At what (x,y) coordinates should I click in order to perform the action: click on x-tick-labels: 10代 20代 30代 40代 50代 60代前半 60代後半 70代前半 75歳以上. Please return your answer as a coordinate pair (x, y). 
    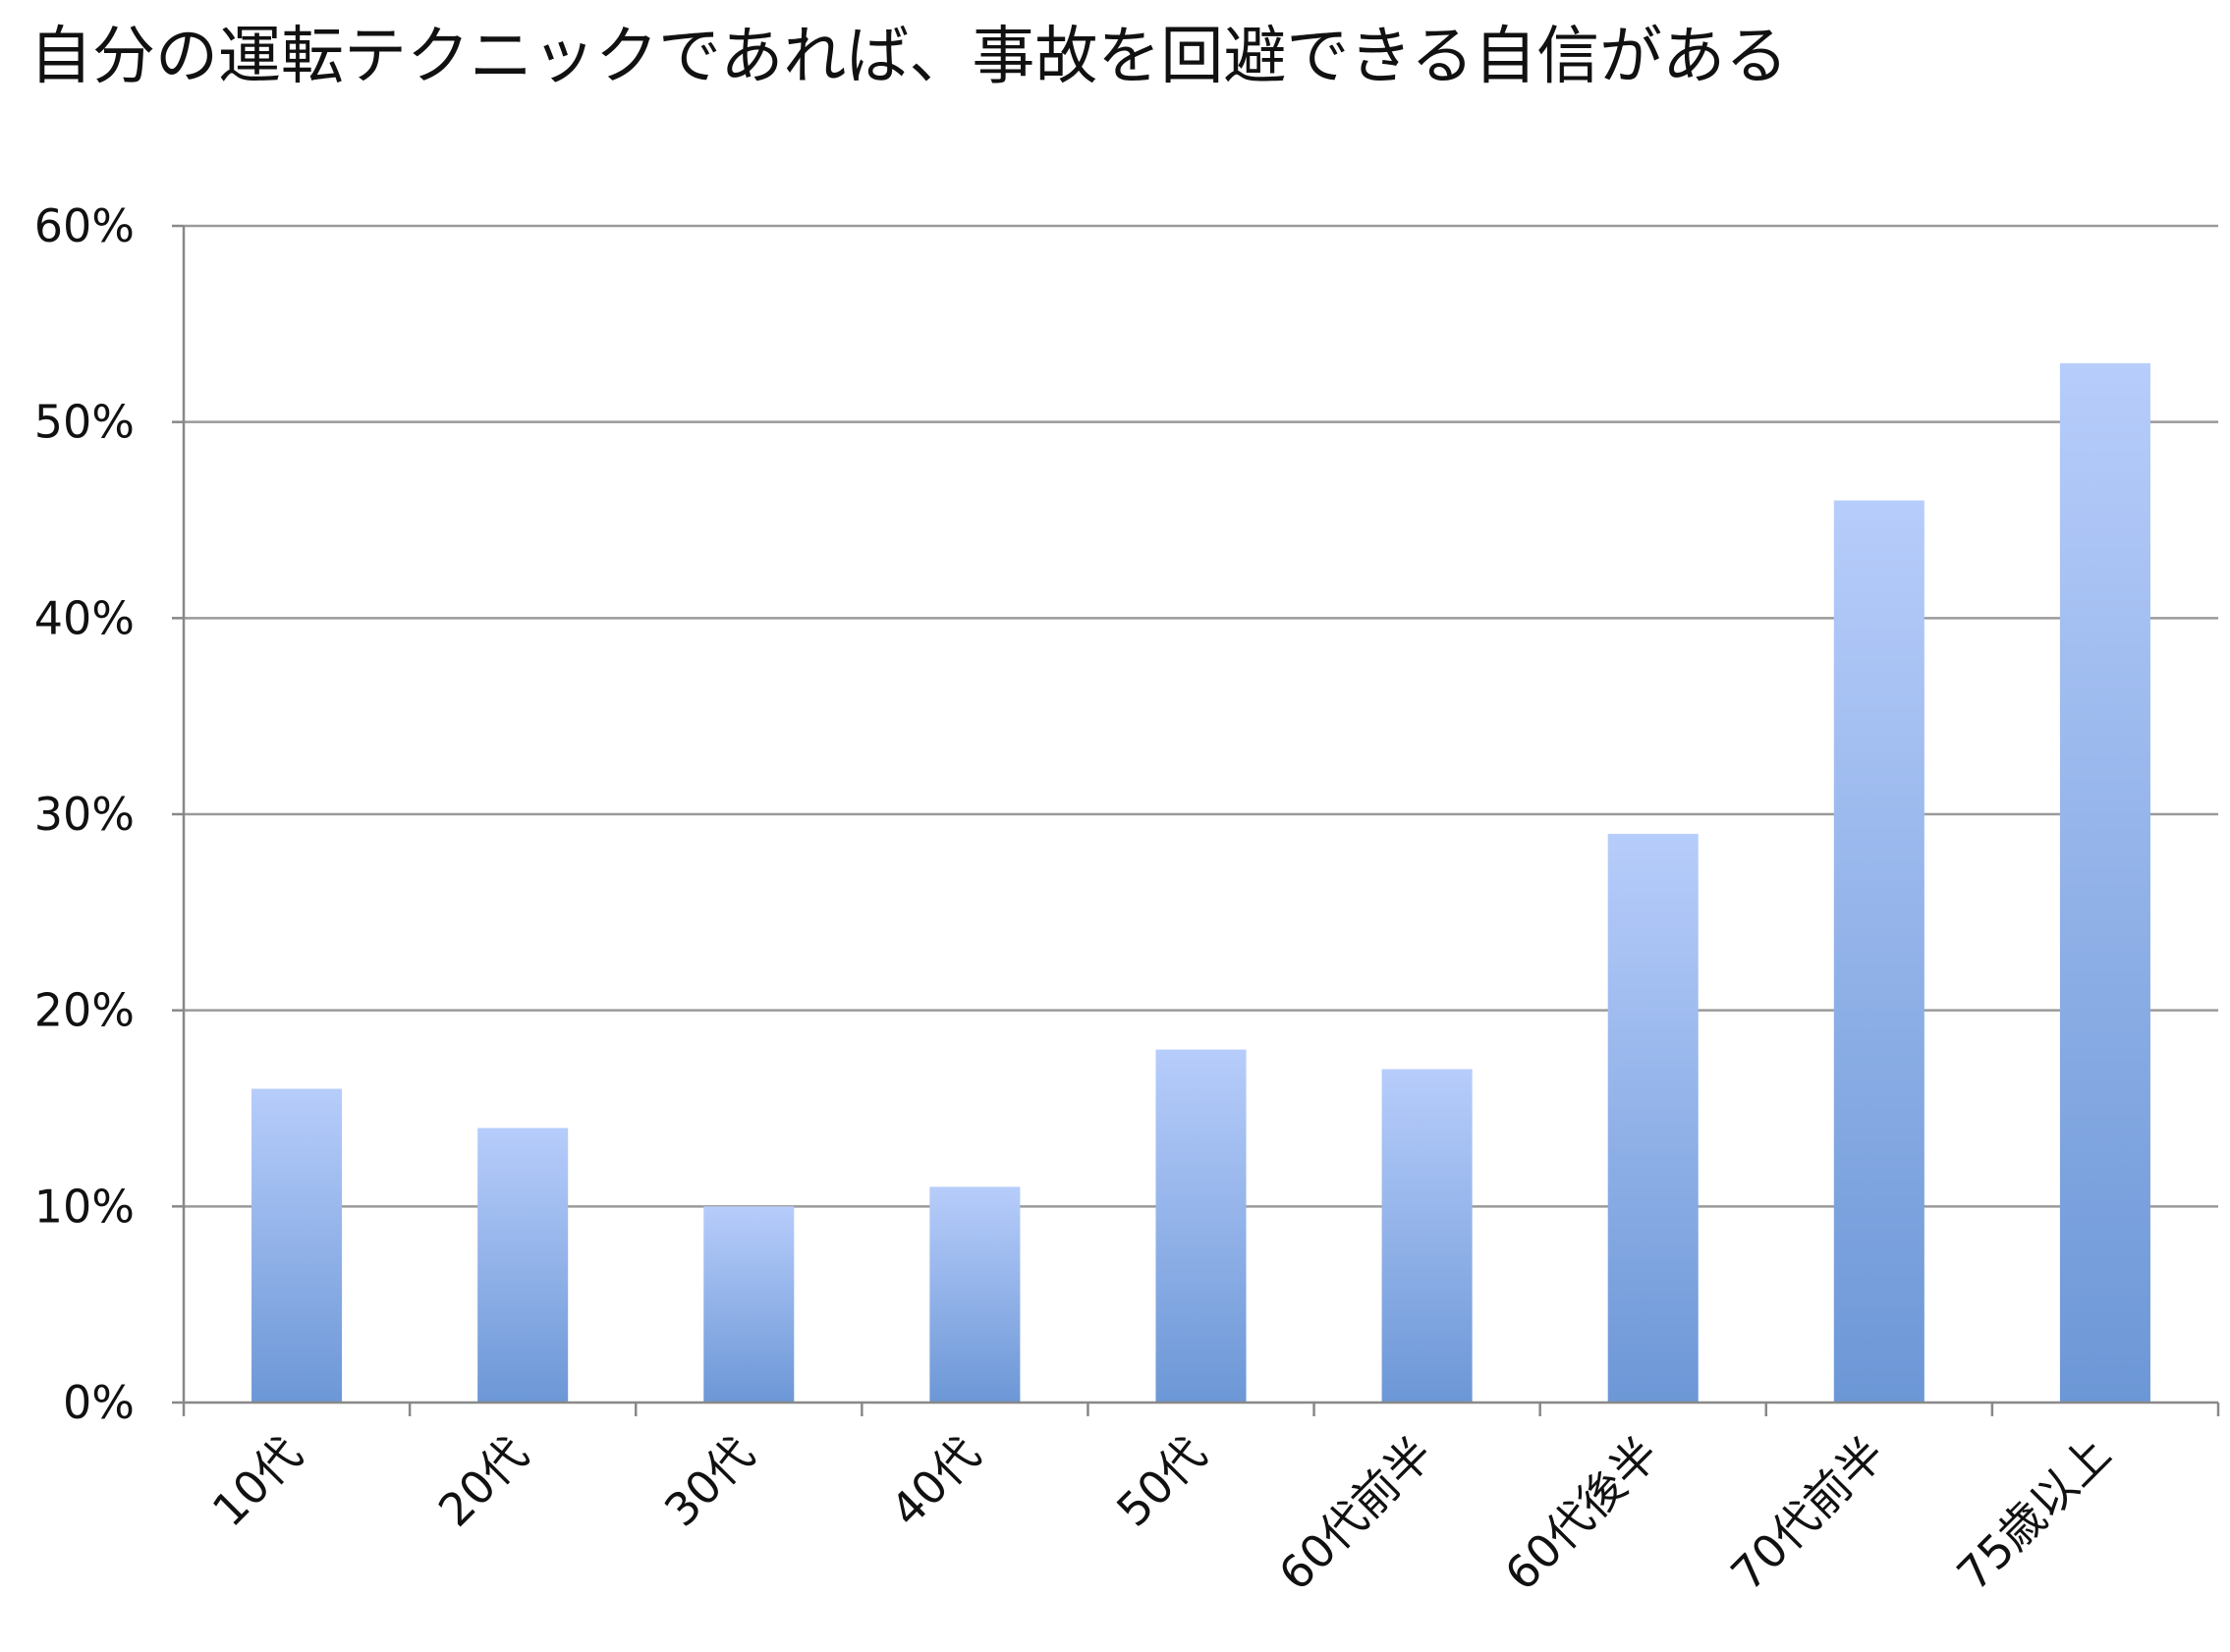
    Looking at the image, I should click on (1161, 1514).